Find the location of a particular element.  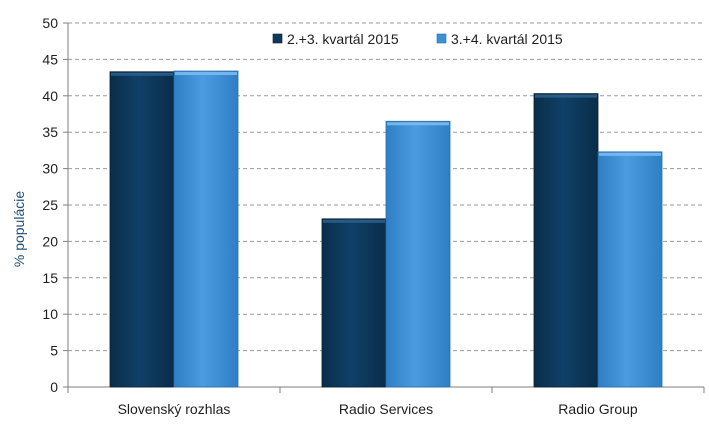

legend-label: 2.+3. kvartál 2015 is located at coordinates (343, 39).